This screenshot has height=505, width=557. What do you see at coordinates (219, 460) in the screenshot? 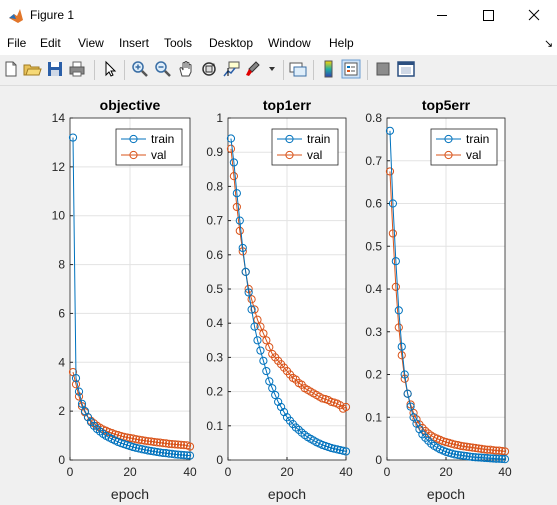
I see `y-tick-label: 0` at bounding box center [219, 460].